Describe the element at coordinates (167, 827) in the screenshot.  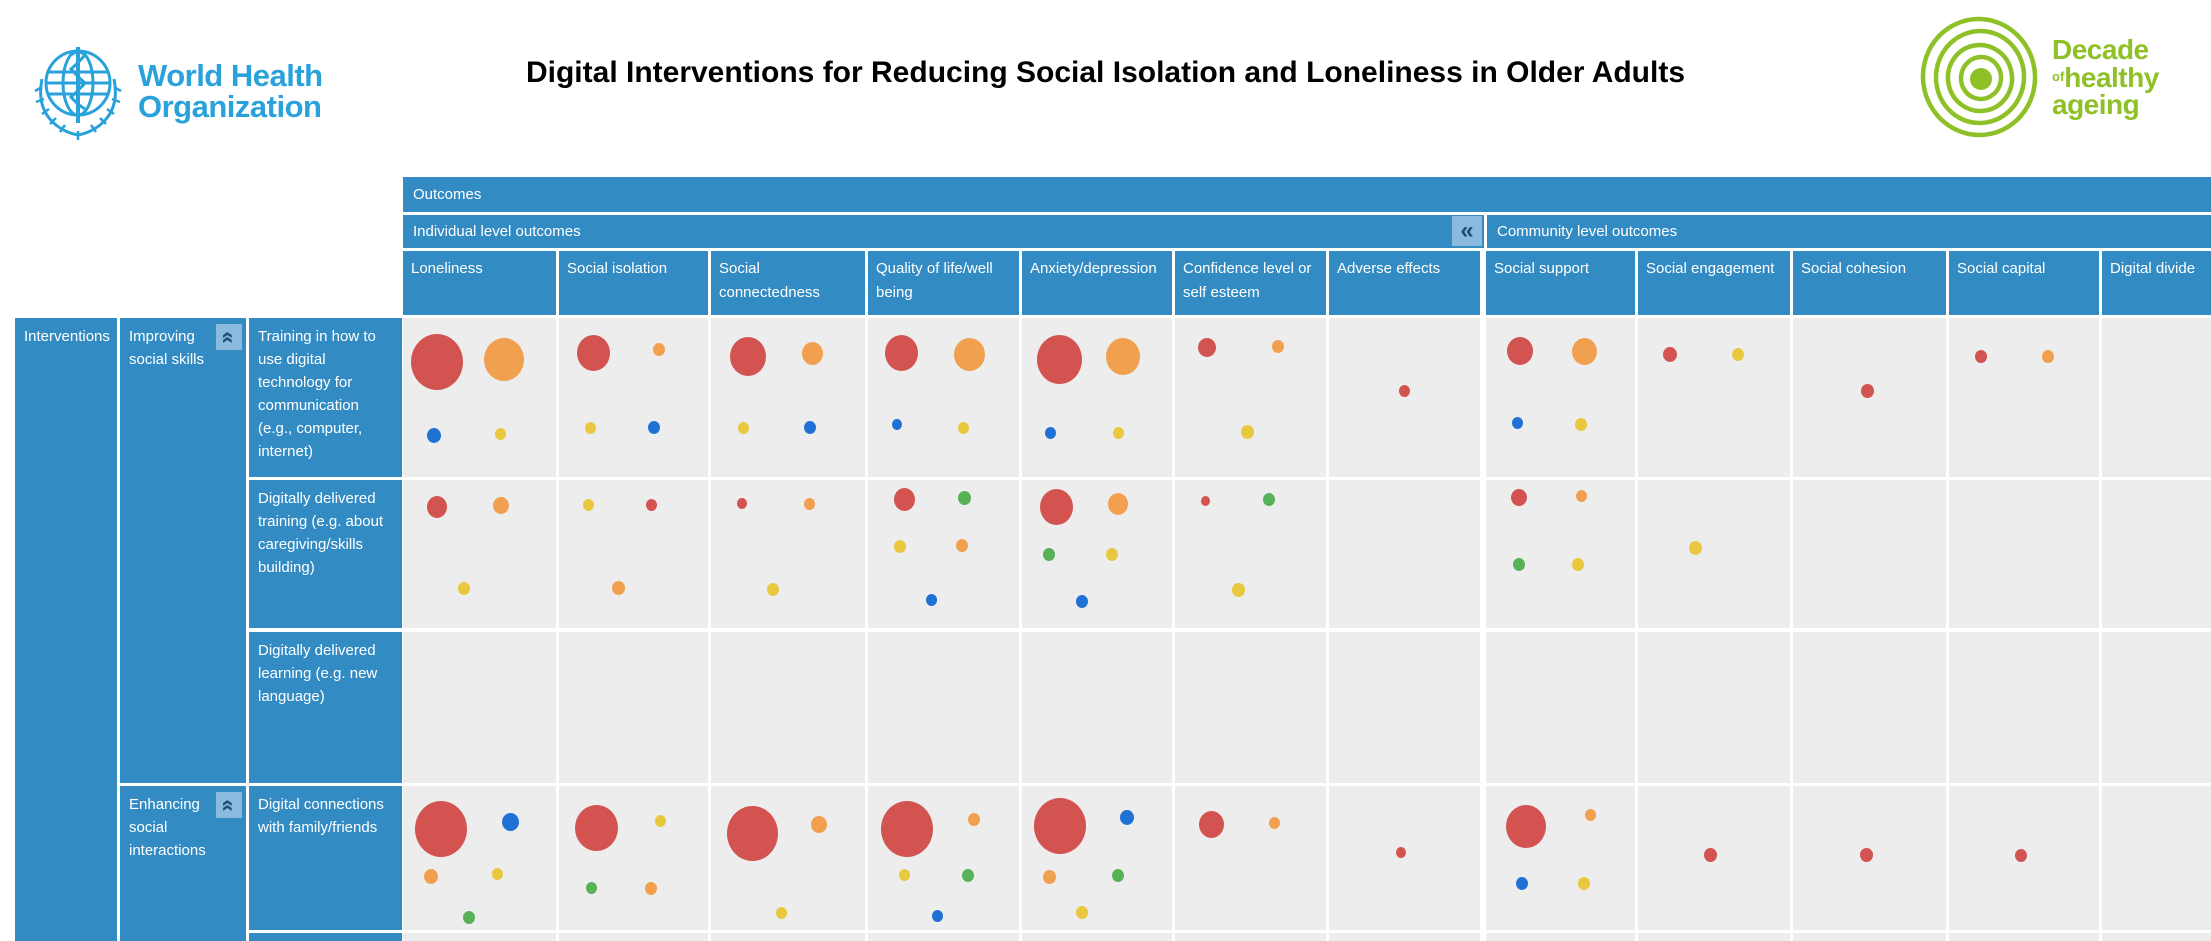
I see `row-group-enhancing-social-interactions-label: Enhancing social interactions` at that location.